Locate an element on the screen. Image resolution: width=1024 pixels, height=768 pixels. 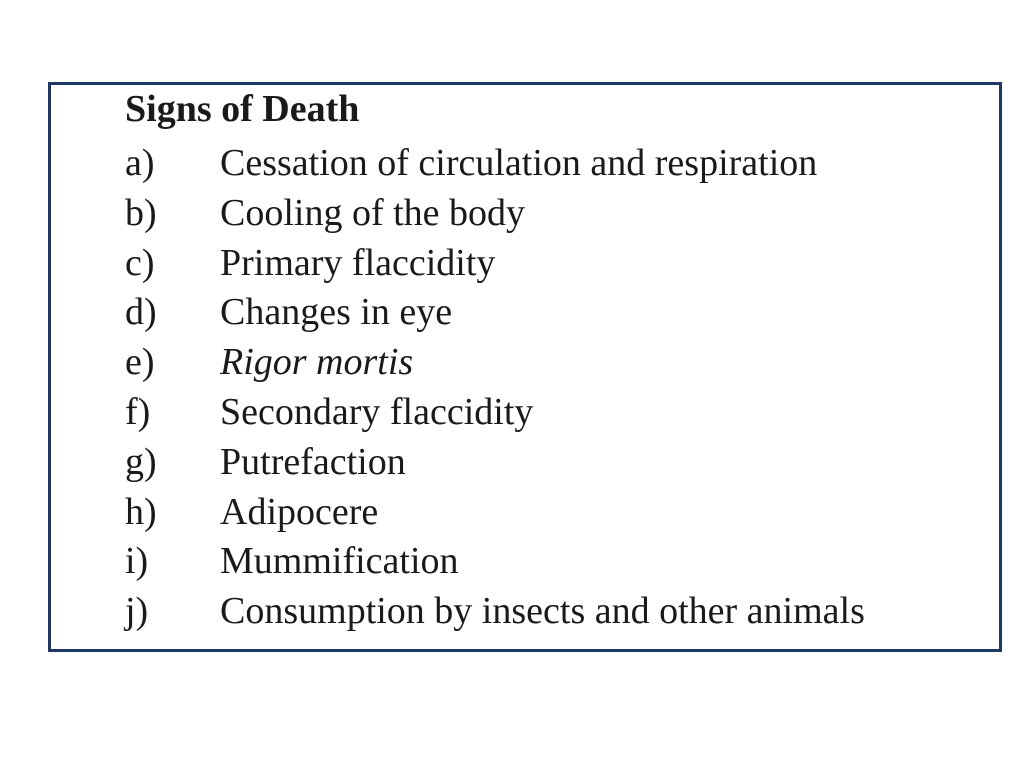
item-label: i) is located at coordinates (137, 561).